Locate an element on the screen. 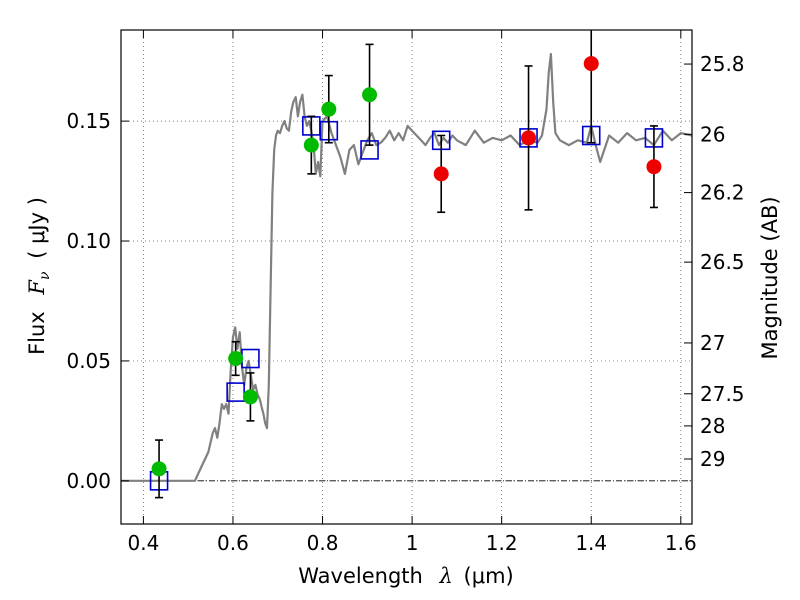 Image resolution: width=800 pixels, height=600 pixels. x-tick-label: 0.6 is located at coordinates (233, 543).